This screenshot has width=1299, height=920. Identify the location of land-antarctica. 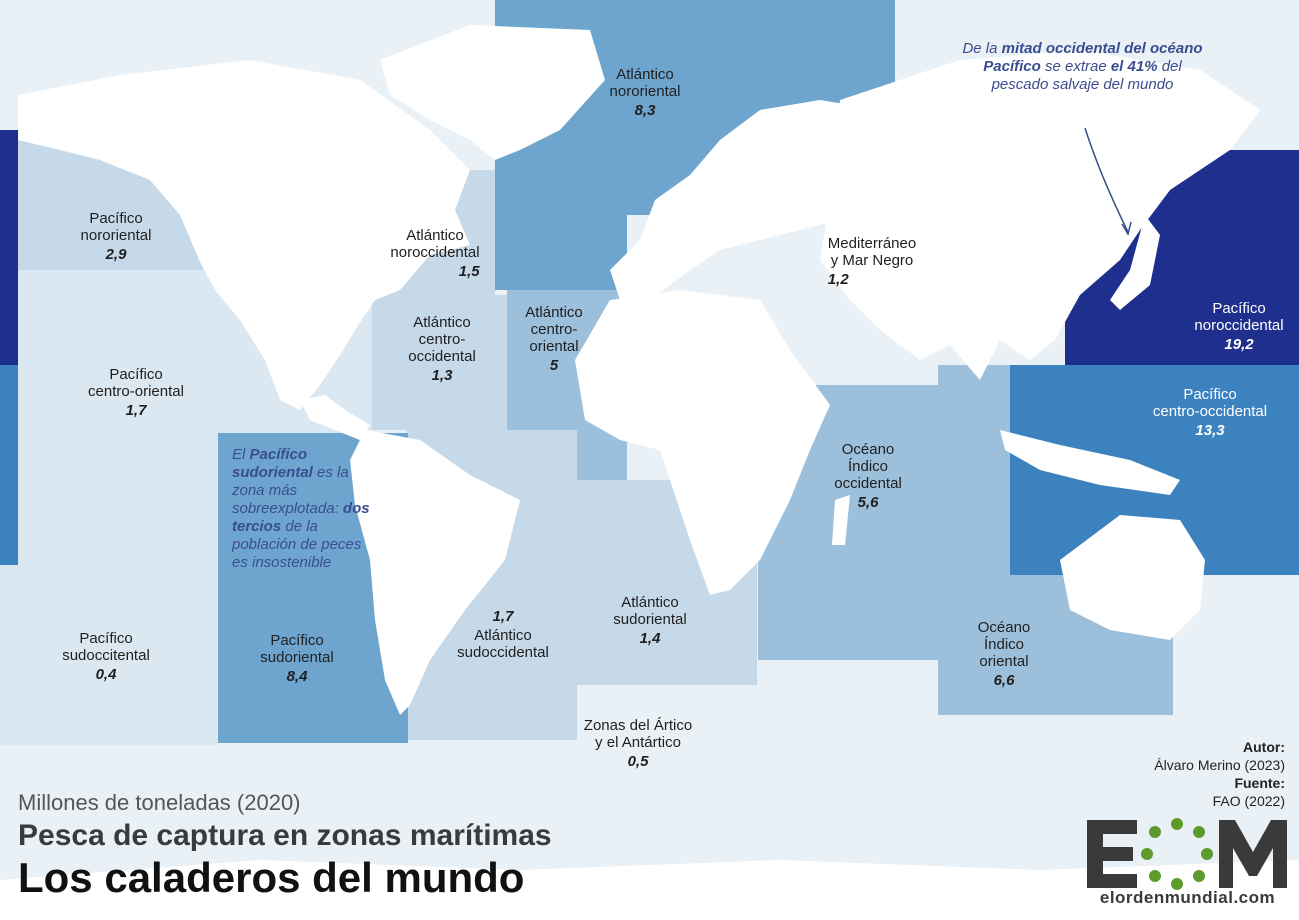
(649, 890).